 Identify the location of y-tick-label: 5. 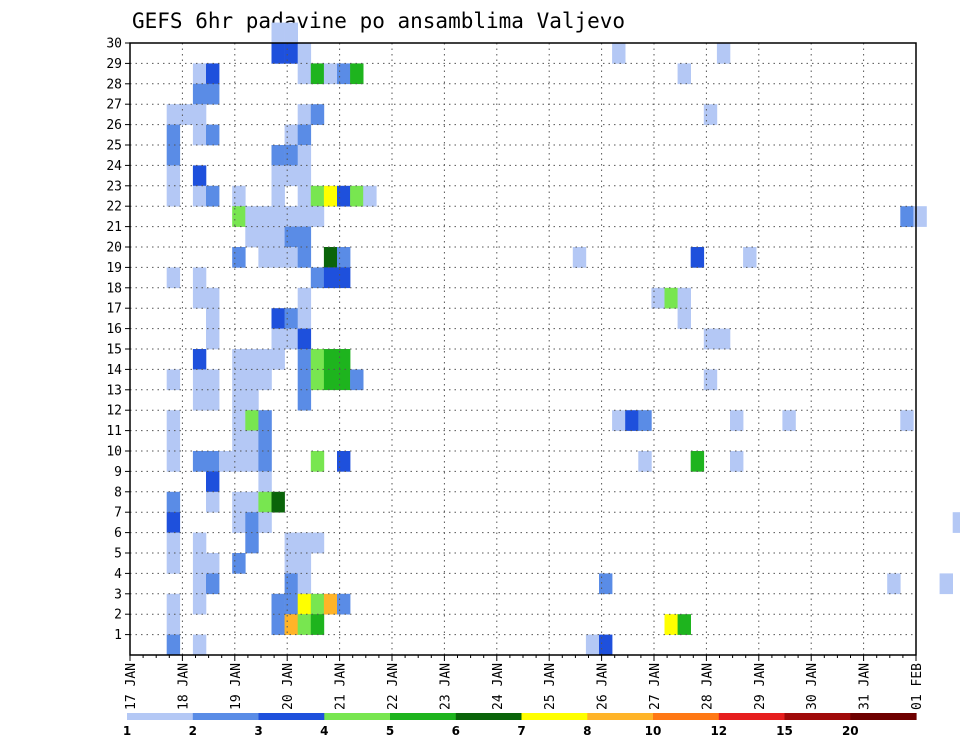
(118, 554).